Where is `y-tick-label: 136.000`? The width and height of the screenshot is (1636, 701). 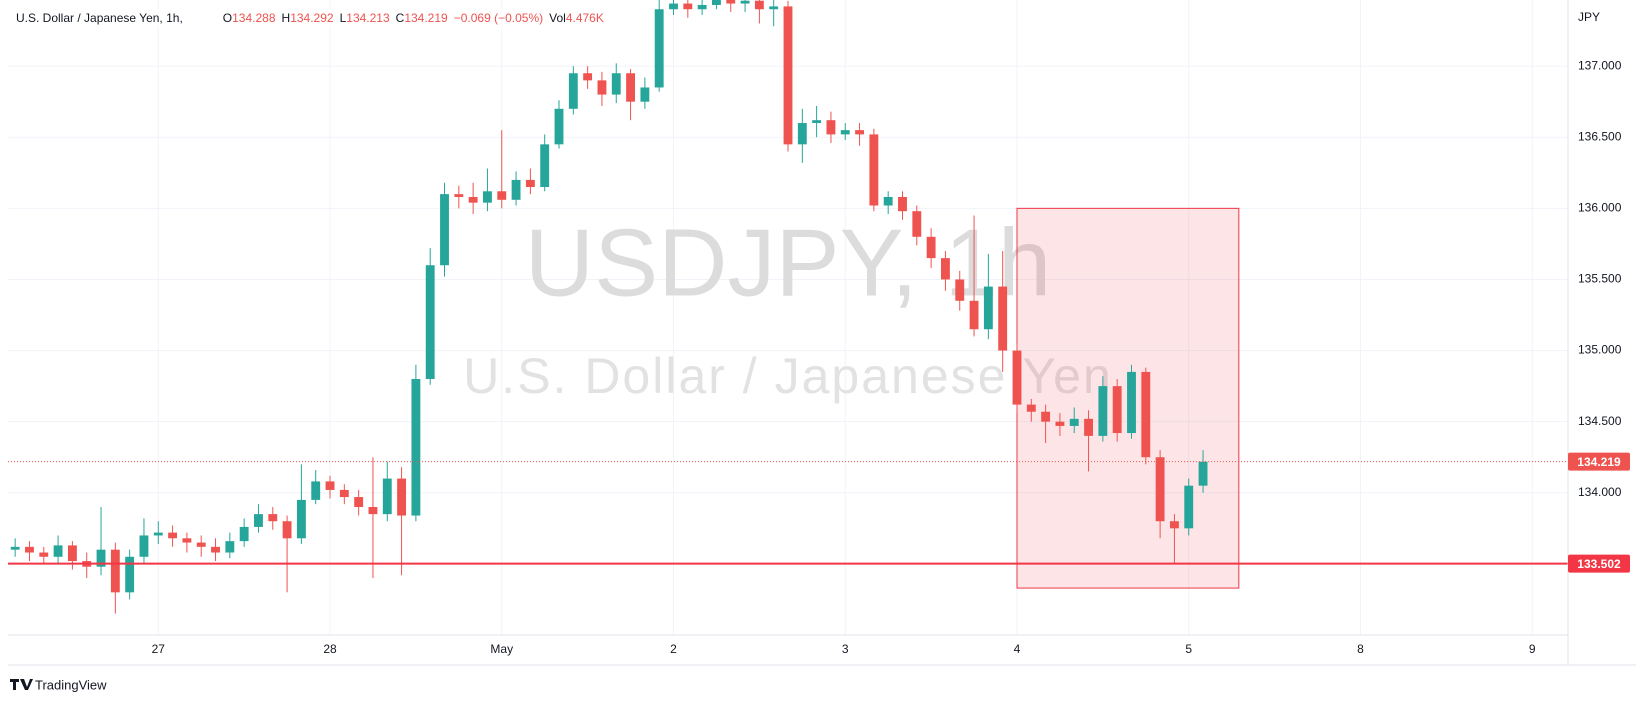 y-tick-label: 136.000 is located at coordinates (1600, 208).